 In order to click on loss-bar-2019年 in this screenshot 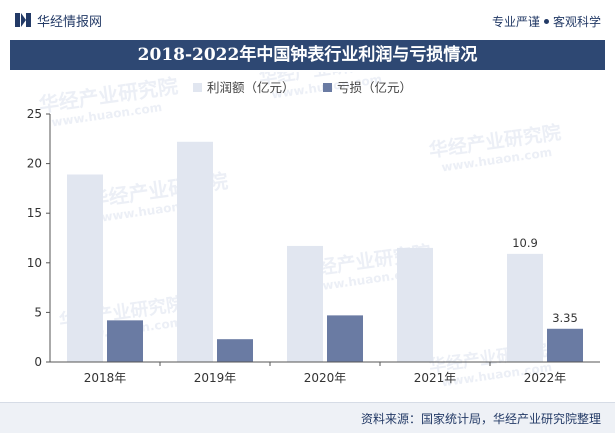, I will do `click(235, 350)`.